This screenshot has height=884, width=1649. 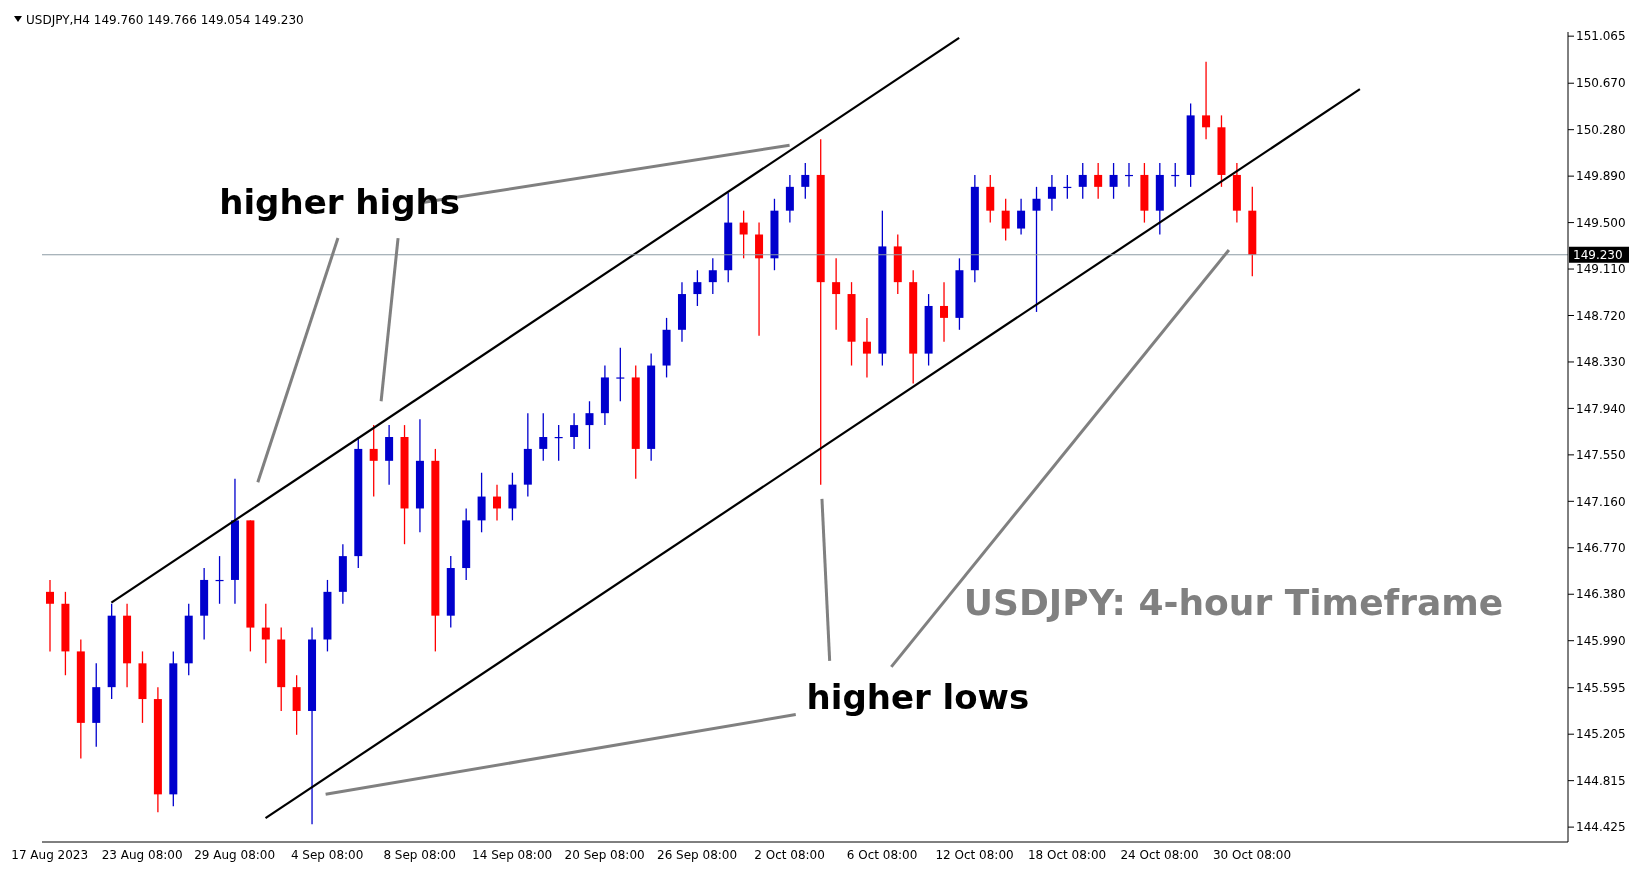 What do you see at coordinates (1601, 408) in the screenshot?
I see `y-tick-label: 147.940` at bounding box center [1601, 408].